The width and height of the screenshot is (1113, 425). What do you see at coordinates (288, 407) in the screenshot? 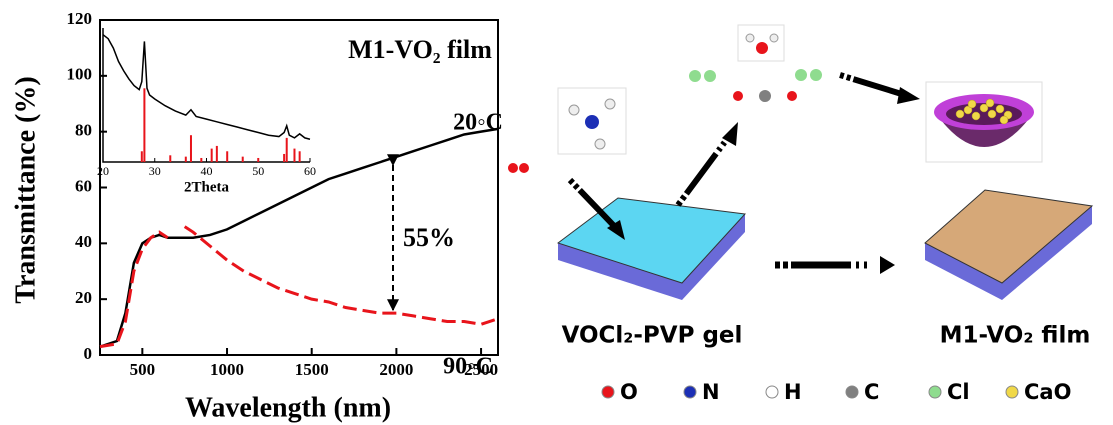
I see `x-axis-label: Wavelength (nm)` at bounding box center [288, 407].